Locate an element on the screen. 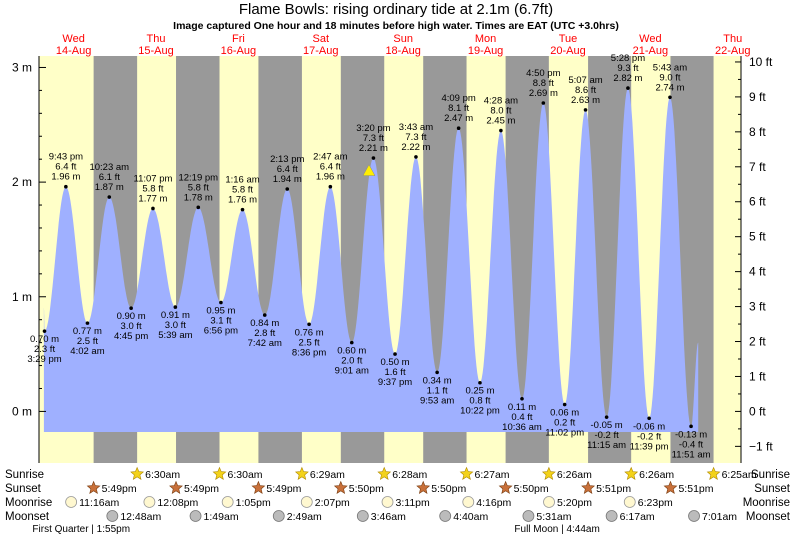 The width and height of the screenshot is (793, 538). low-tide-label: 9:37 pm is located at coordinates (395, 382).